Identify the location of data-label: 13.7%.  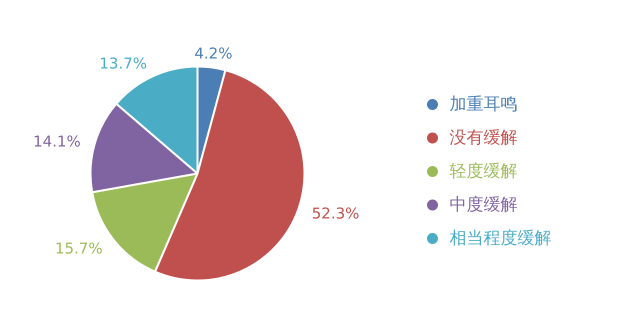
(123, 63).